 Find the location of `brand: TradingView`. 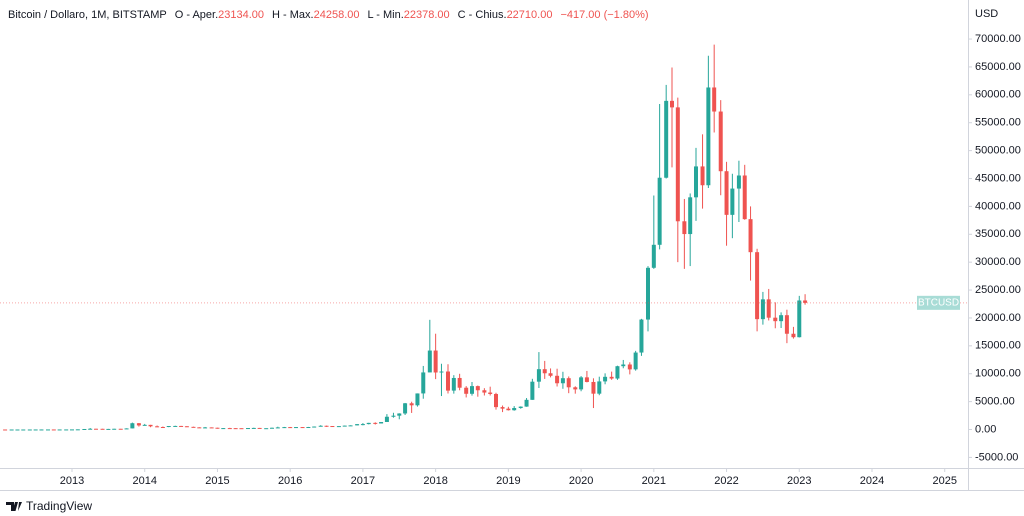

brand: TradingView is located at coordinates (59, 506).